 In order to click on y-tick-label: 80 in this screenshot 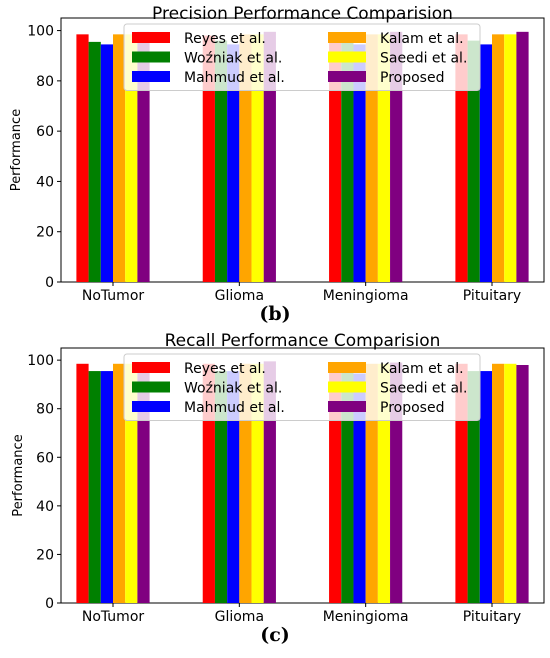, I will do `click(45, 410)`.